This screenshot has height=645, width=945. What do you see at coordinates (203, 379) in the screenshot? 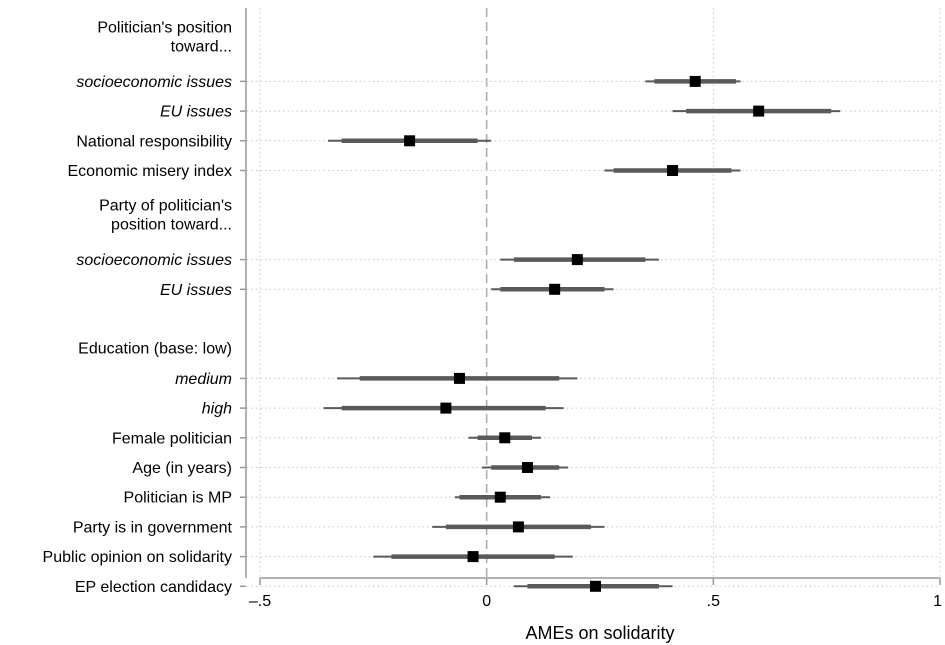
I see `row-label: medium` at bounding box center [203, 379].